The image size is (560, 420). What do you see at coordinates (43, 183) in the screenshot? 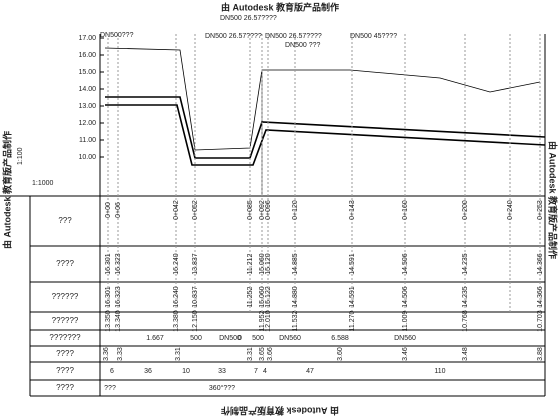
I see `scale: 1:1000` at bounding box center [43, 183].